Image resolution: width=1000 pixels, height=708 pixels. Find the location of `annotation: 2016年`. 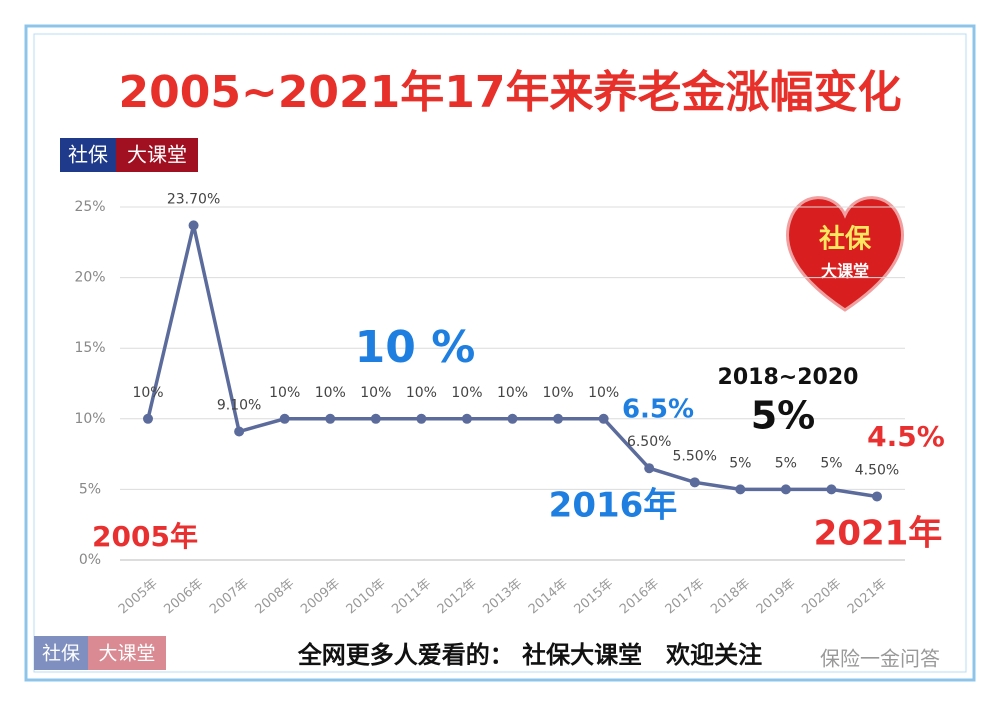

annotation: 2016年 is located at coordinates (613, 506).